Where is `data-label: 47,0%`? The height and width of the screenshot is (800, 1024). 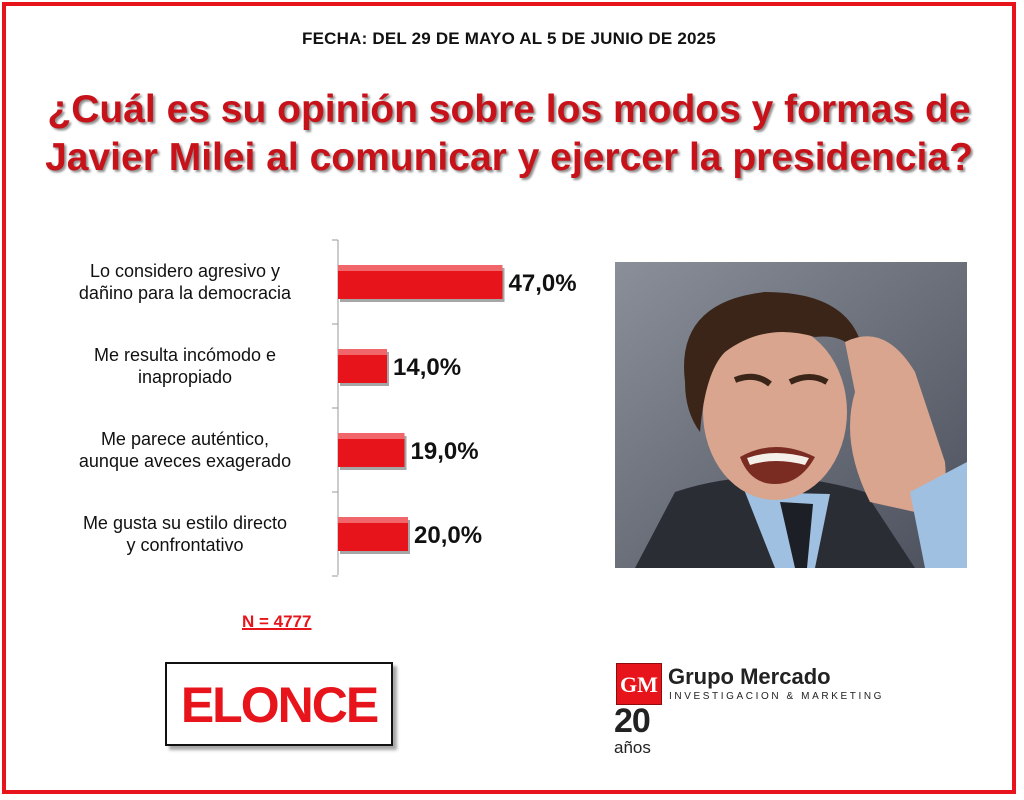 data-label: 47,0% is located at coordinates (543, 283).